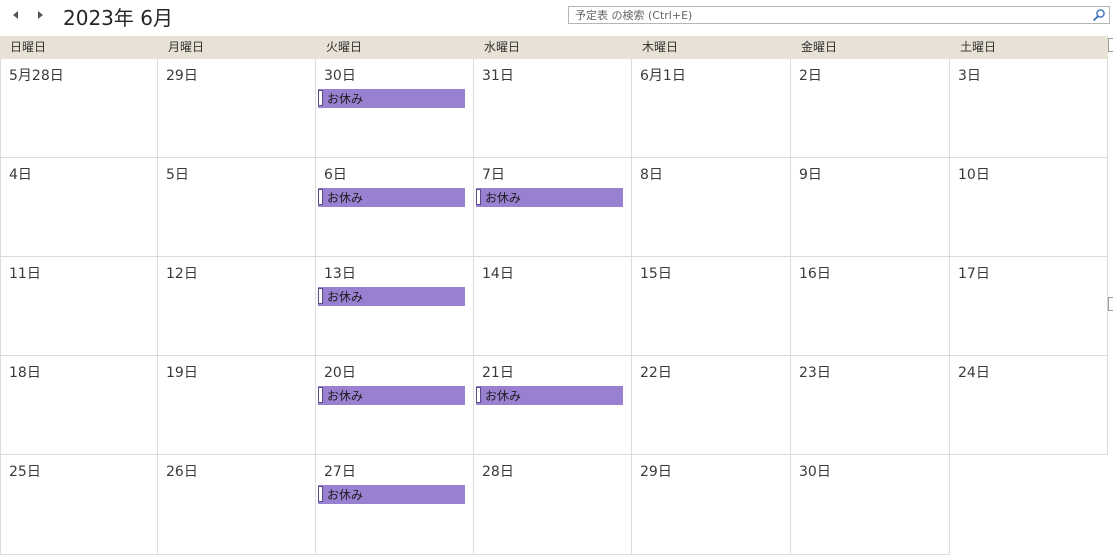 This screenshot has height=555, width=1113. What do you see at coordinates (1029, 108) in the screenshot?
I see `day-cell: 3日` at bounding box center [1029, 108].